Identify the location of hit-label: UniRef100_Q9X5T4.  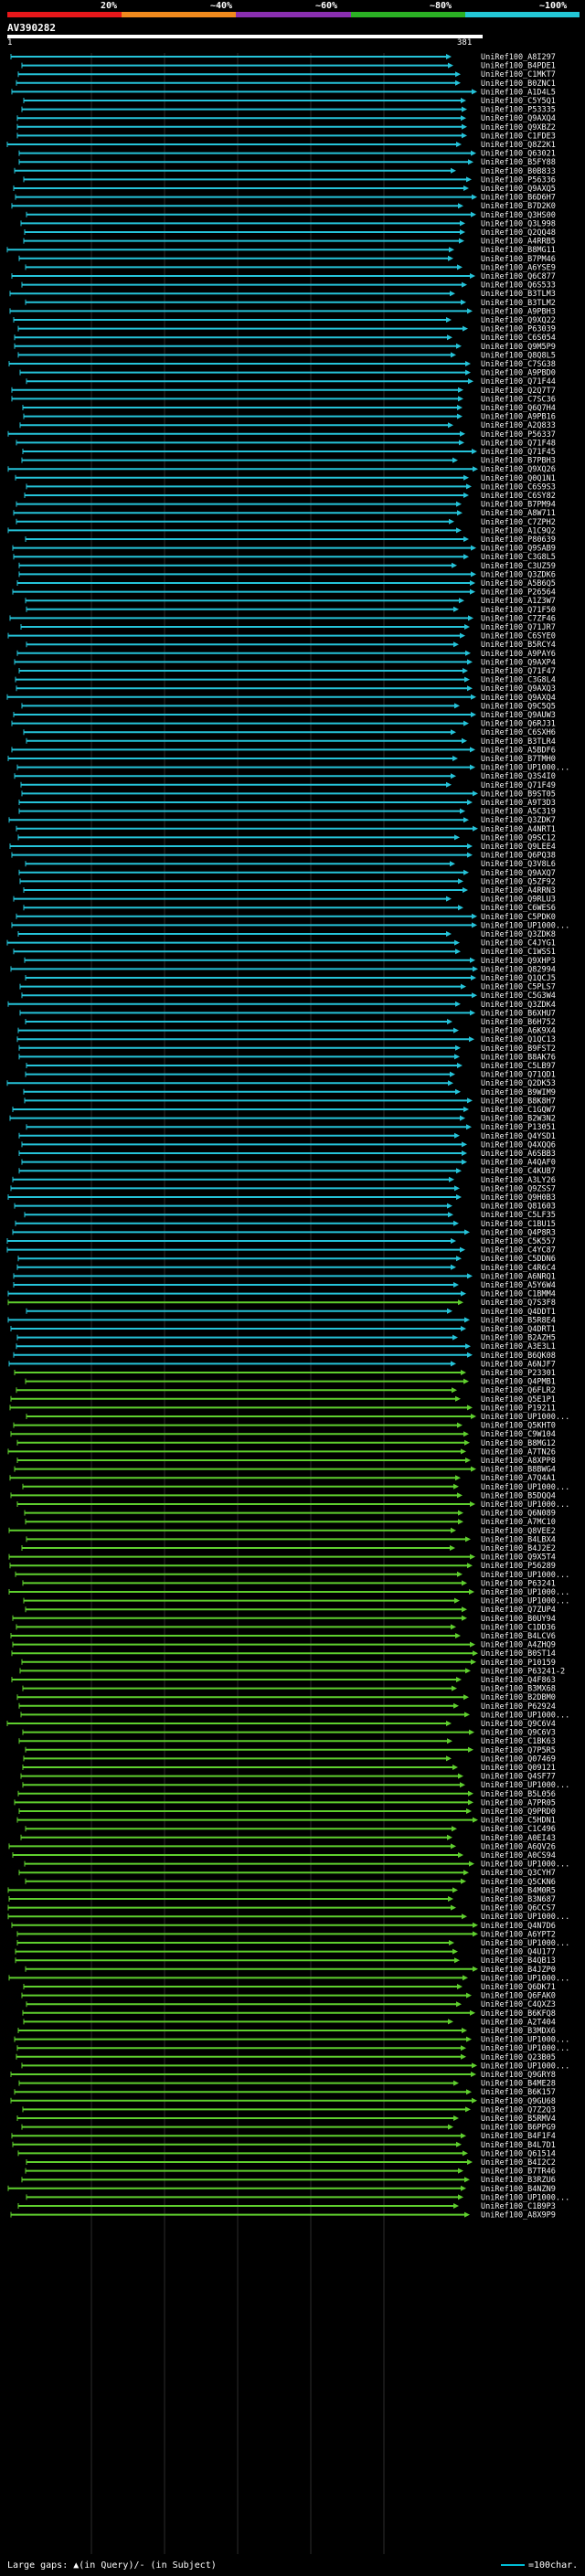
(518, 1558).